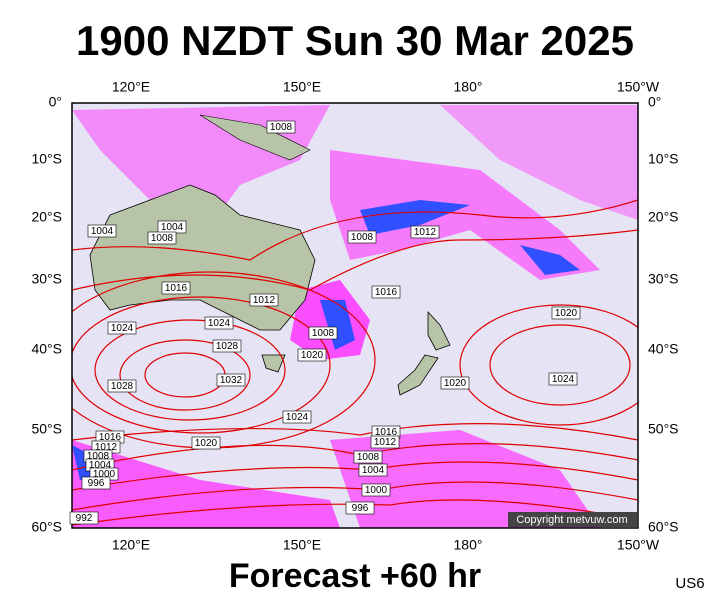 The width and height of the screenshot is (711, 600). I want to click on lon-label-bottom: 150°W, so click(638, 545).